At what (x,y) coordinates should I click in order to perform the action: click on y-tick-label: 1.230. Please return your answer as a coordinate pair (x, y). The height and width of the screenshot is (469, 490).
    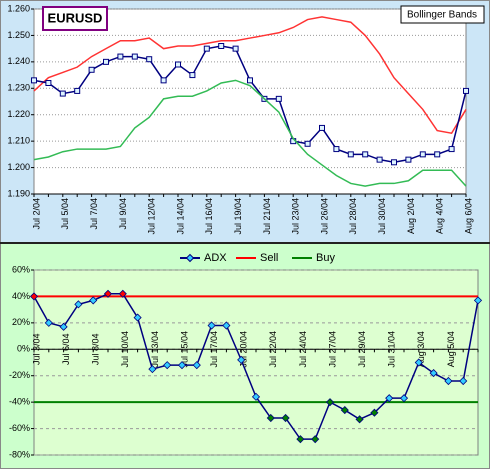
    Looking at the image, I should click on (18, 88).